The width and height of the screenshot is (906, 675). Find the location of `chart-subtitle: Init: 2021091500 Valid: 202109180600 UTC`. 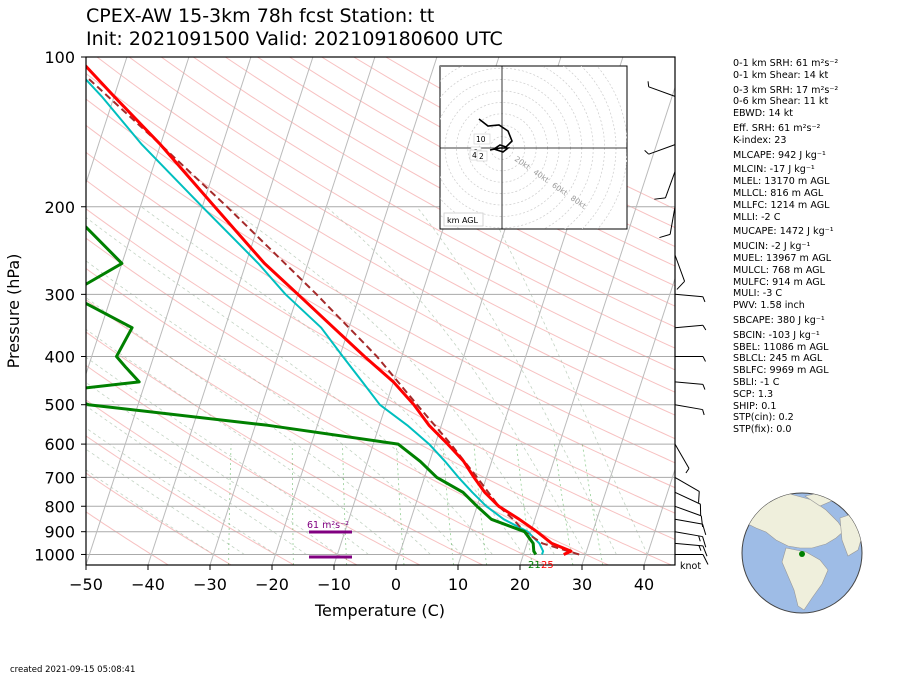

chart-subtitle: Init: 2021091500 Valid: 202109180600 UTC is located at coordinates (294, 39).